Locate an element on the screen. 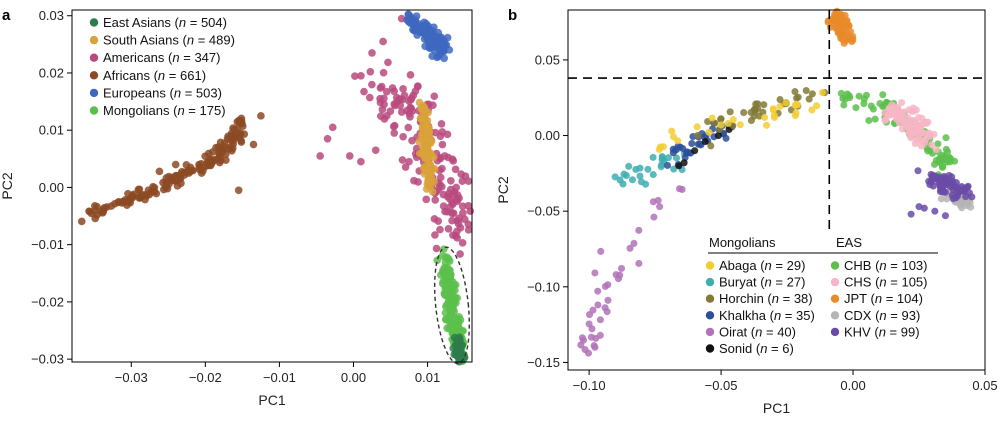 This screenshot has width=1000, height=427. panel-b-legend-item-abaga: Abaga (n = 29) is located at coordinates (755, 265).